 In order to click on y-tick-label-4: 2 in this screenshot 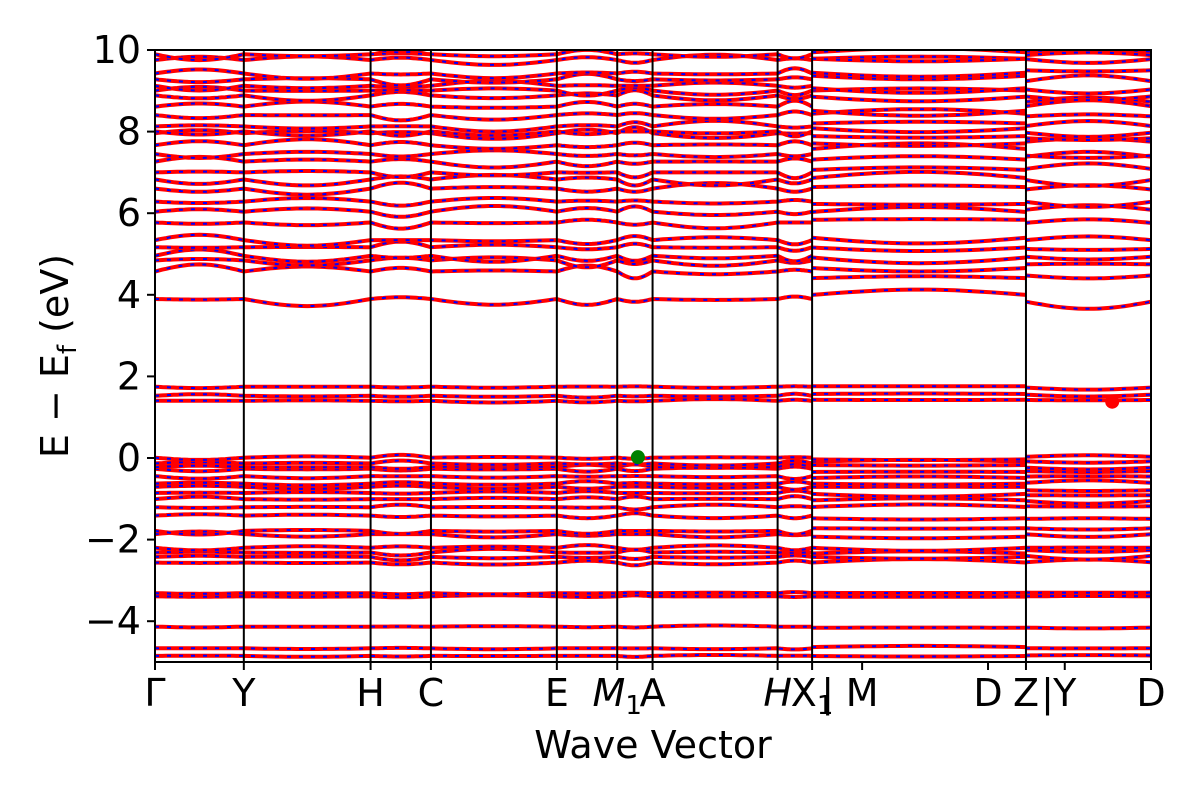, I will do `click(129, 376)`.